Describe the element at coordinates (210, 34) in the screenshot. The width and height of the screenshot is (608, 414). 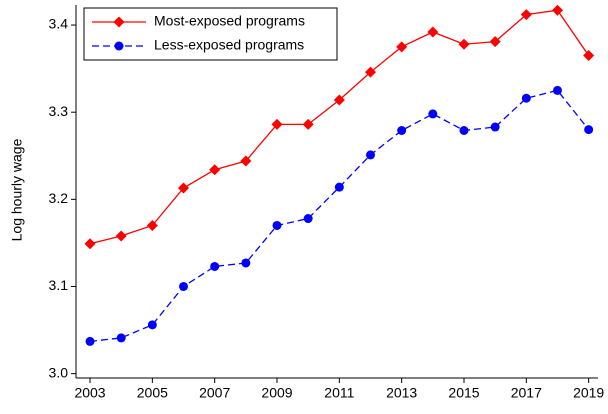
I see `legend-box` at that location.